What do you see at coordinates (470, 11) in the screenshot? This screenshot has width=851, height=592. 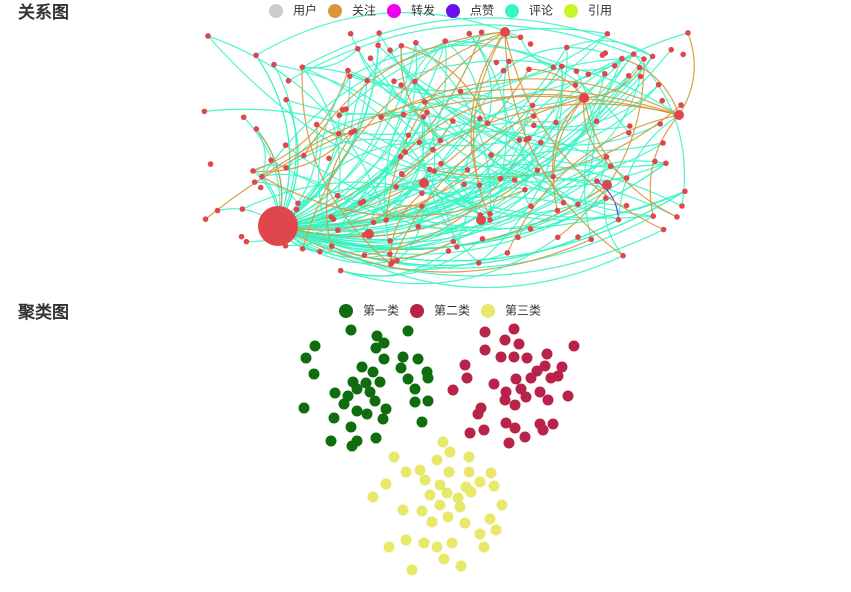 I see `legend-item: 点赞` at bounding box center [470, 11].